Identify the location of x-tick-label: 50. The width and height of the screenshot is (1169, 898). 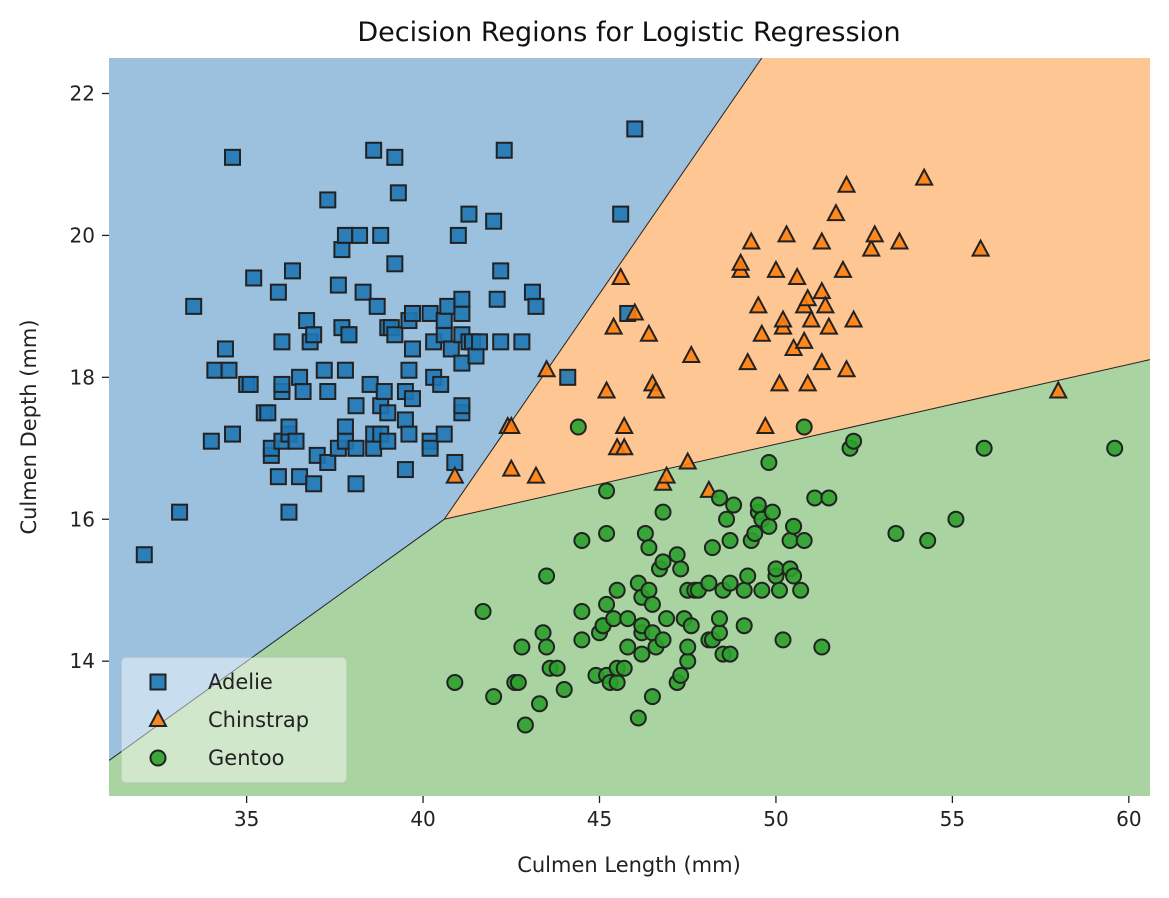
(775, 819).